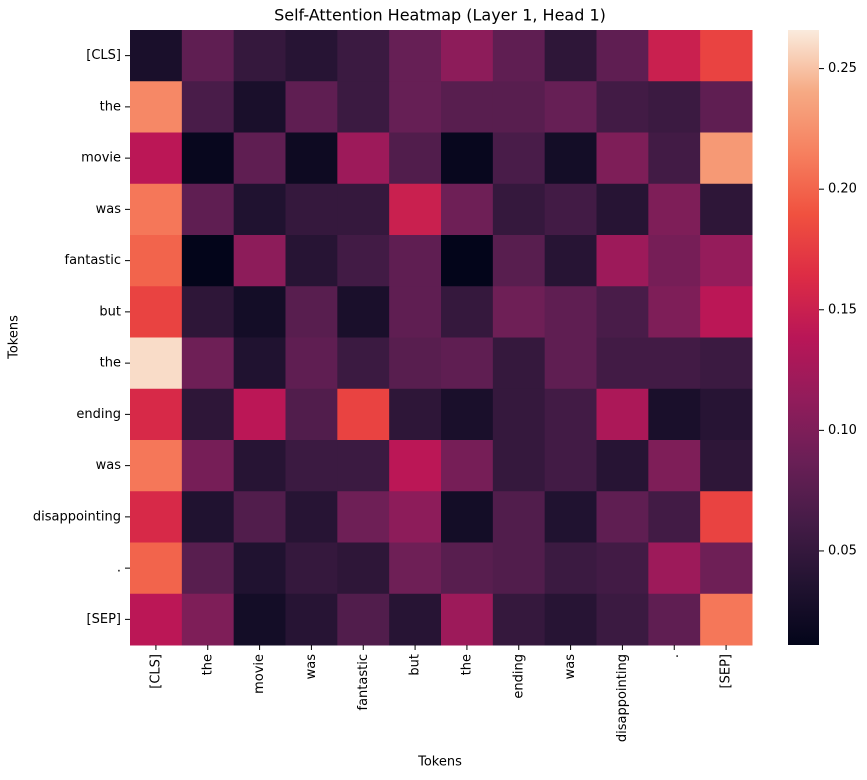  What do you see at coordinates (109, 465) in the screenshot?
I see `y-tick-label: was` at bounding box center [109, 465].